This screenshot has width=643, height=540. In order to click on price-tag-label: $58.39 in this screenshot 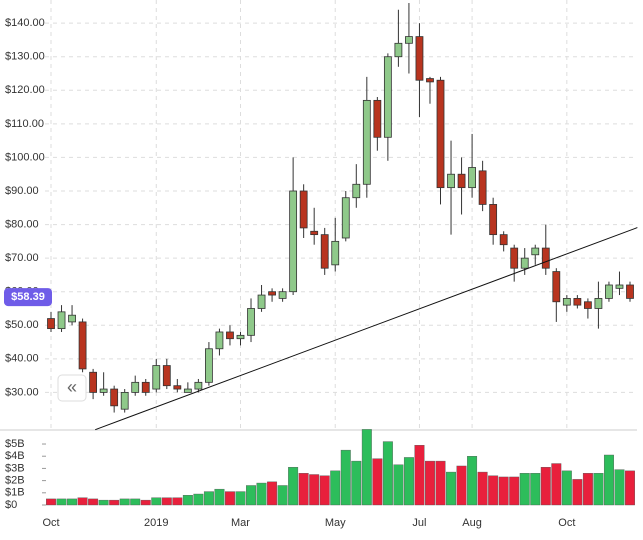, I will do `click(28, 297)`.